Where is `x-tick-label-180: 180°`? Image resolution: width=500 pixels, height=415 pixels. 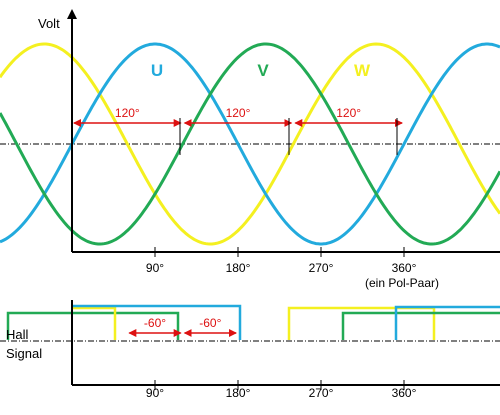
x-tick-label-180: 180° is located at coordinates (238, 268).